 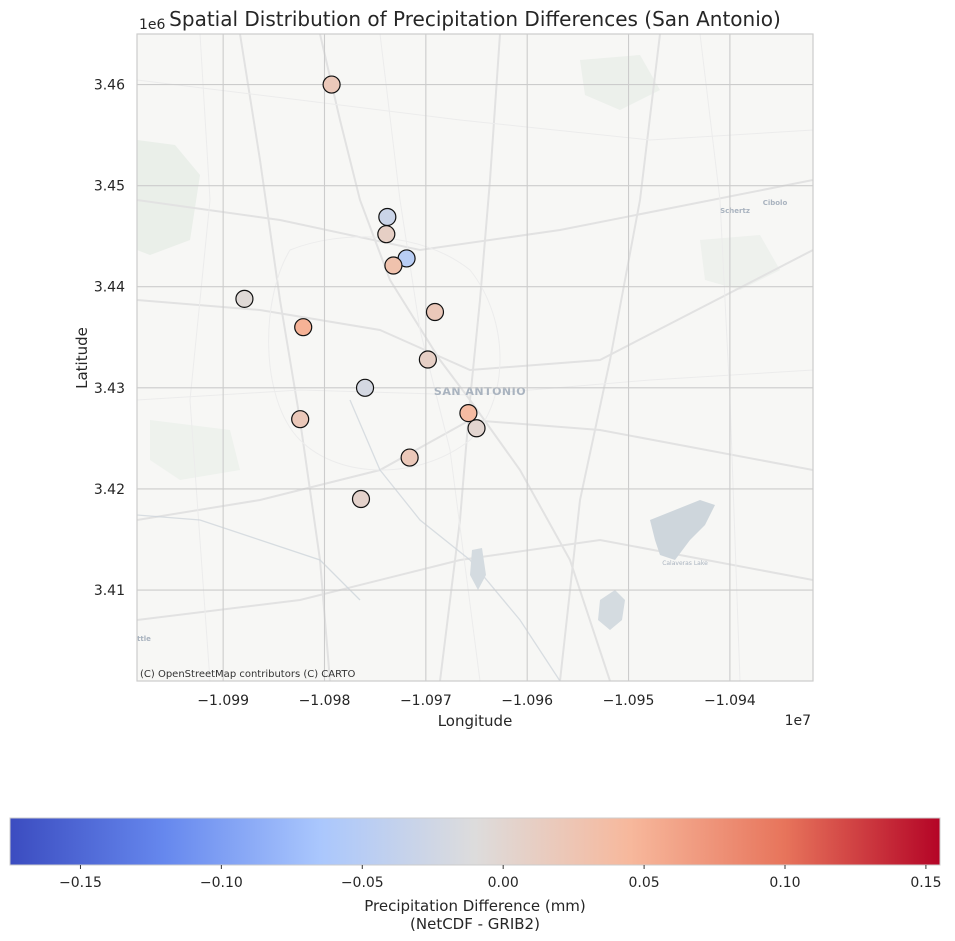 I want to click on colorbar-tick-label: −0.10, so click(x=221, y=883).